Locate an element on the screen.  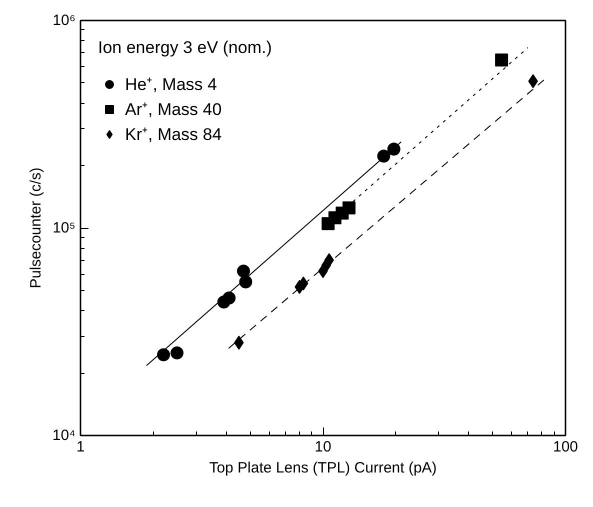
legend-label: Kr⁺, Mass 84 is located at coordinates (173, 134).